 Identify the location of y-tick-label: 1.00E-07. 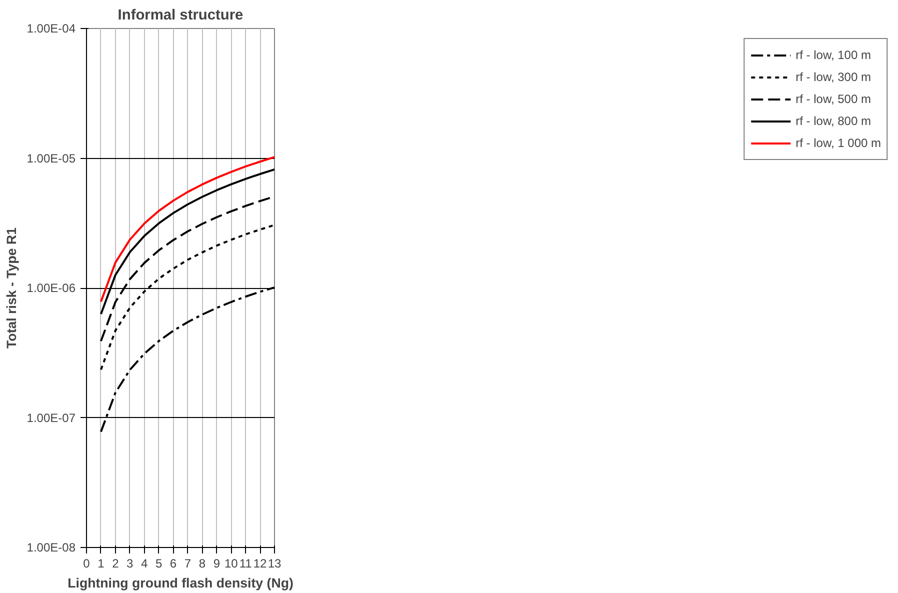
(51, 417).